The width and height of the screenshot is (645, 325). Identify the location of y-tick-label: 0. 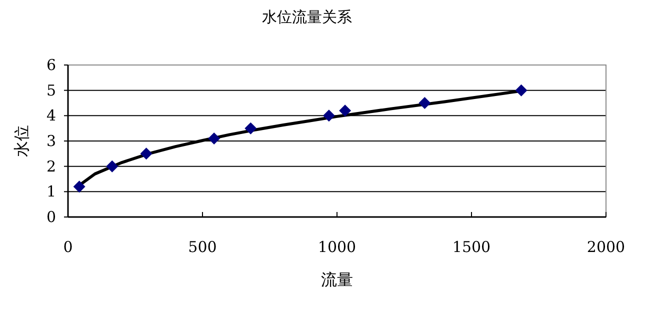
(51, 217).